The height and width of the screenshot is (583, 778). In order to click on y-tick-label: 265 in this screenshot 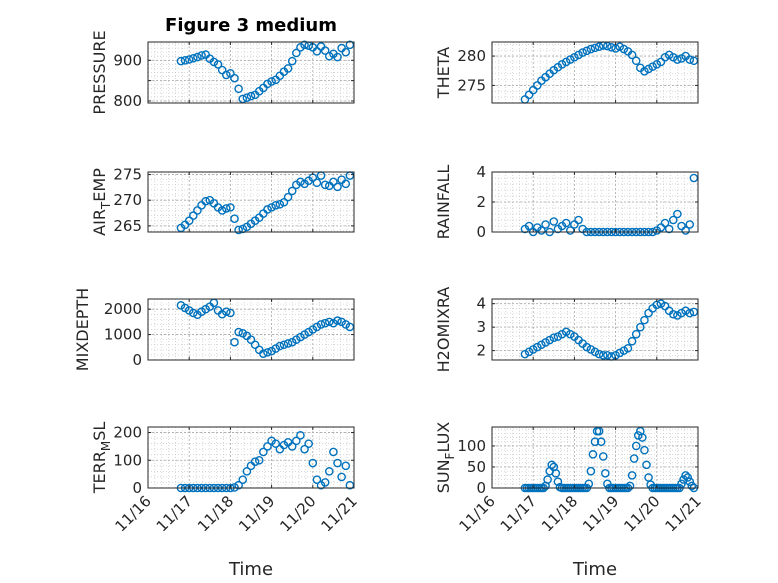, I will do `click(127, 226)`.